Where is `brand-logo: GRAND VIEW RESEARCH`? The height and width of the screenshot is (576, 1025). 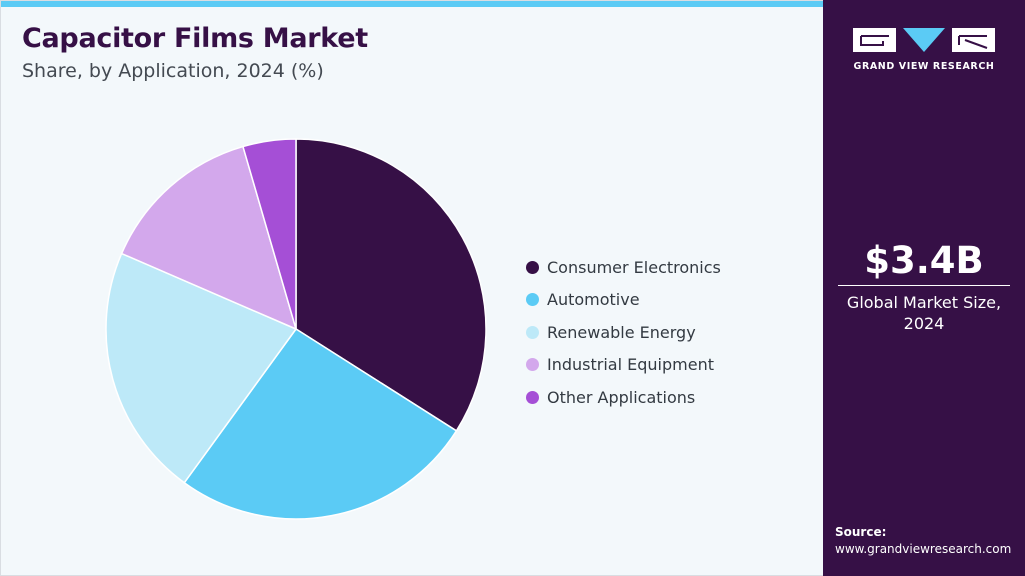 brand-logo: GRAND VIEW RESEARCH is located at coordinates (924, 50).